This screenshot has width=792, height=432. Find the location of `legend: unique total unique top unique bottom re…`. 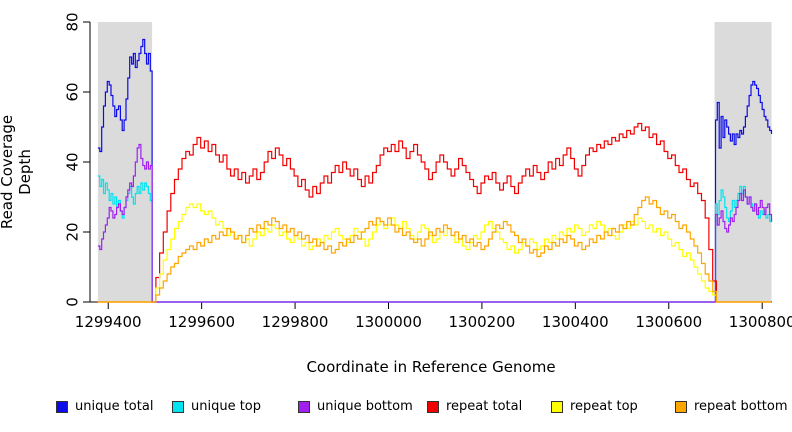

legend: unique total unique top unique bottom re… is located at coordinates (396, 410).